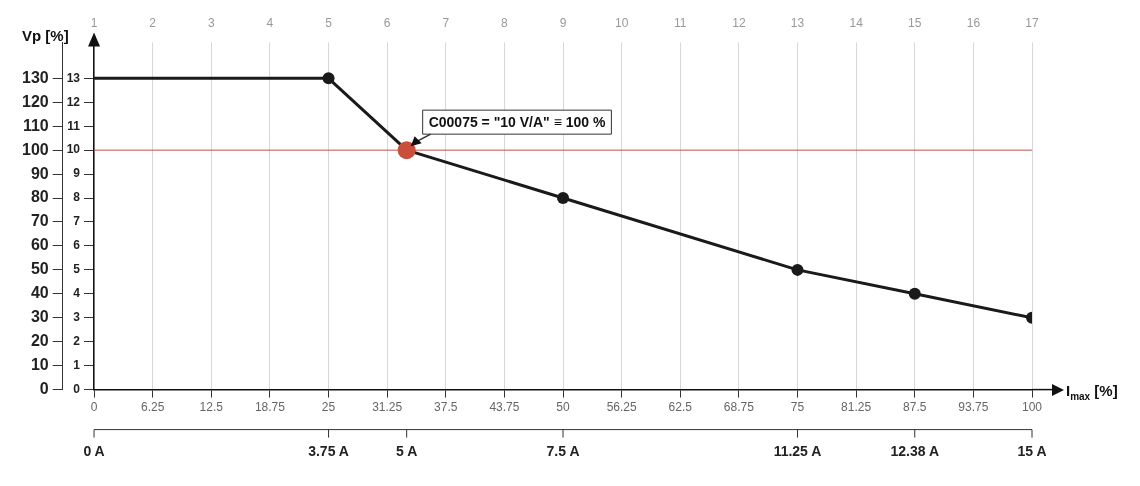 The height and width of the screenshot is (486, 1140). Describe the element at coordinates (35, 101) in the screenshot. I see `y-tick-label: 120` at that location.